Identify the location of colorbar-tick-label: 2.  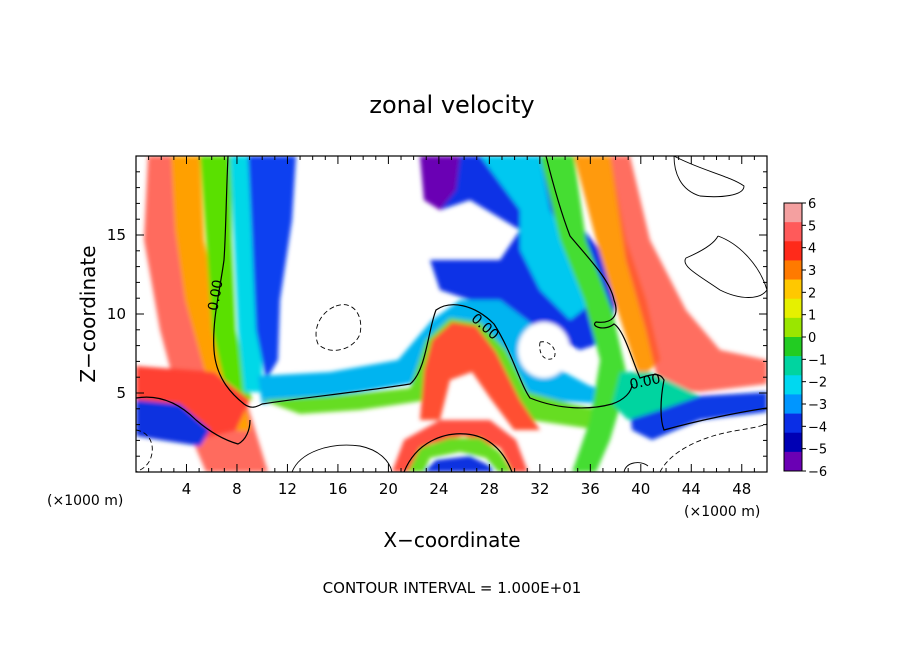
(812, 293).